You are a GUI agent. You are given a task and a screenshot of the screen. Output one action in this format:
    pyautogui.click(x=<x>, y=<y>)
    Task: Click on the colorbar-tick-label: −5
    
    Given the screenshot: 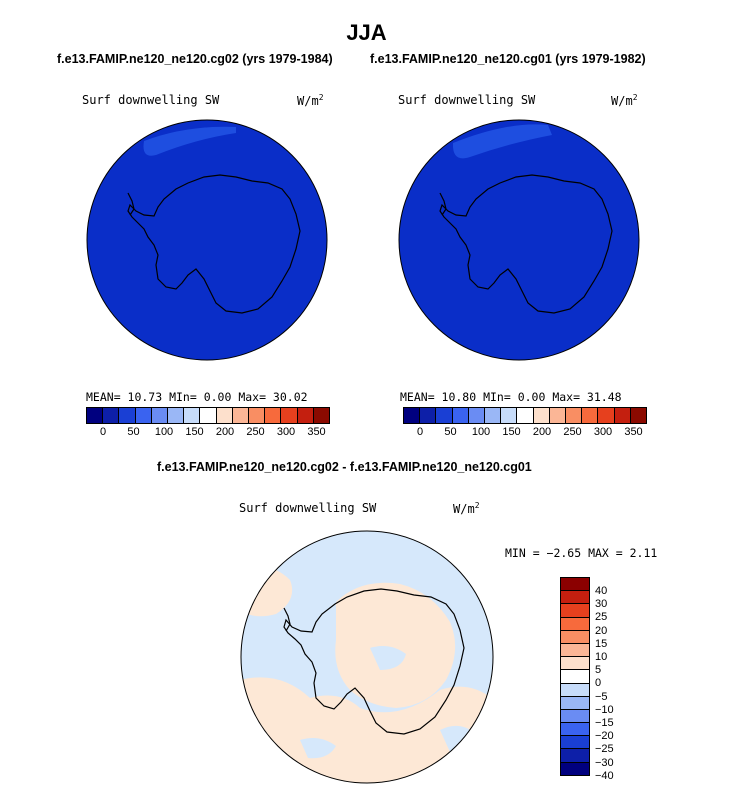 What is the action you would take?
    pyautogui.click(x=601, y=696)
    